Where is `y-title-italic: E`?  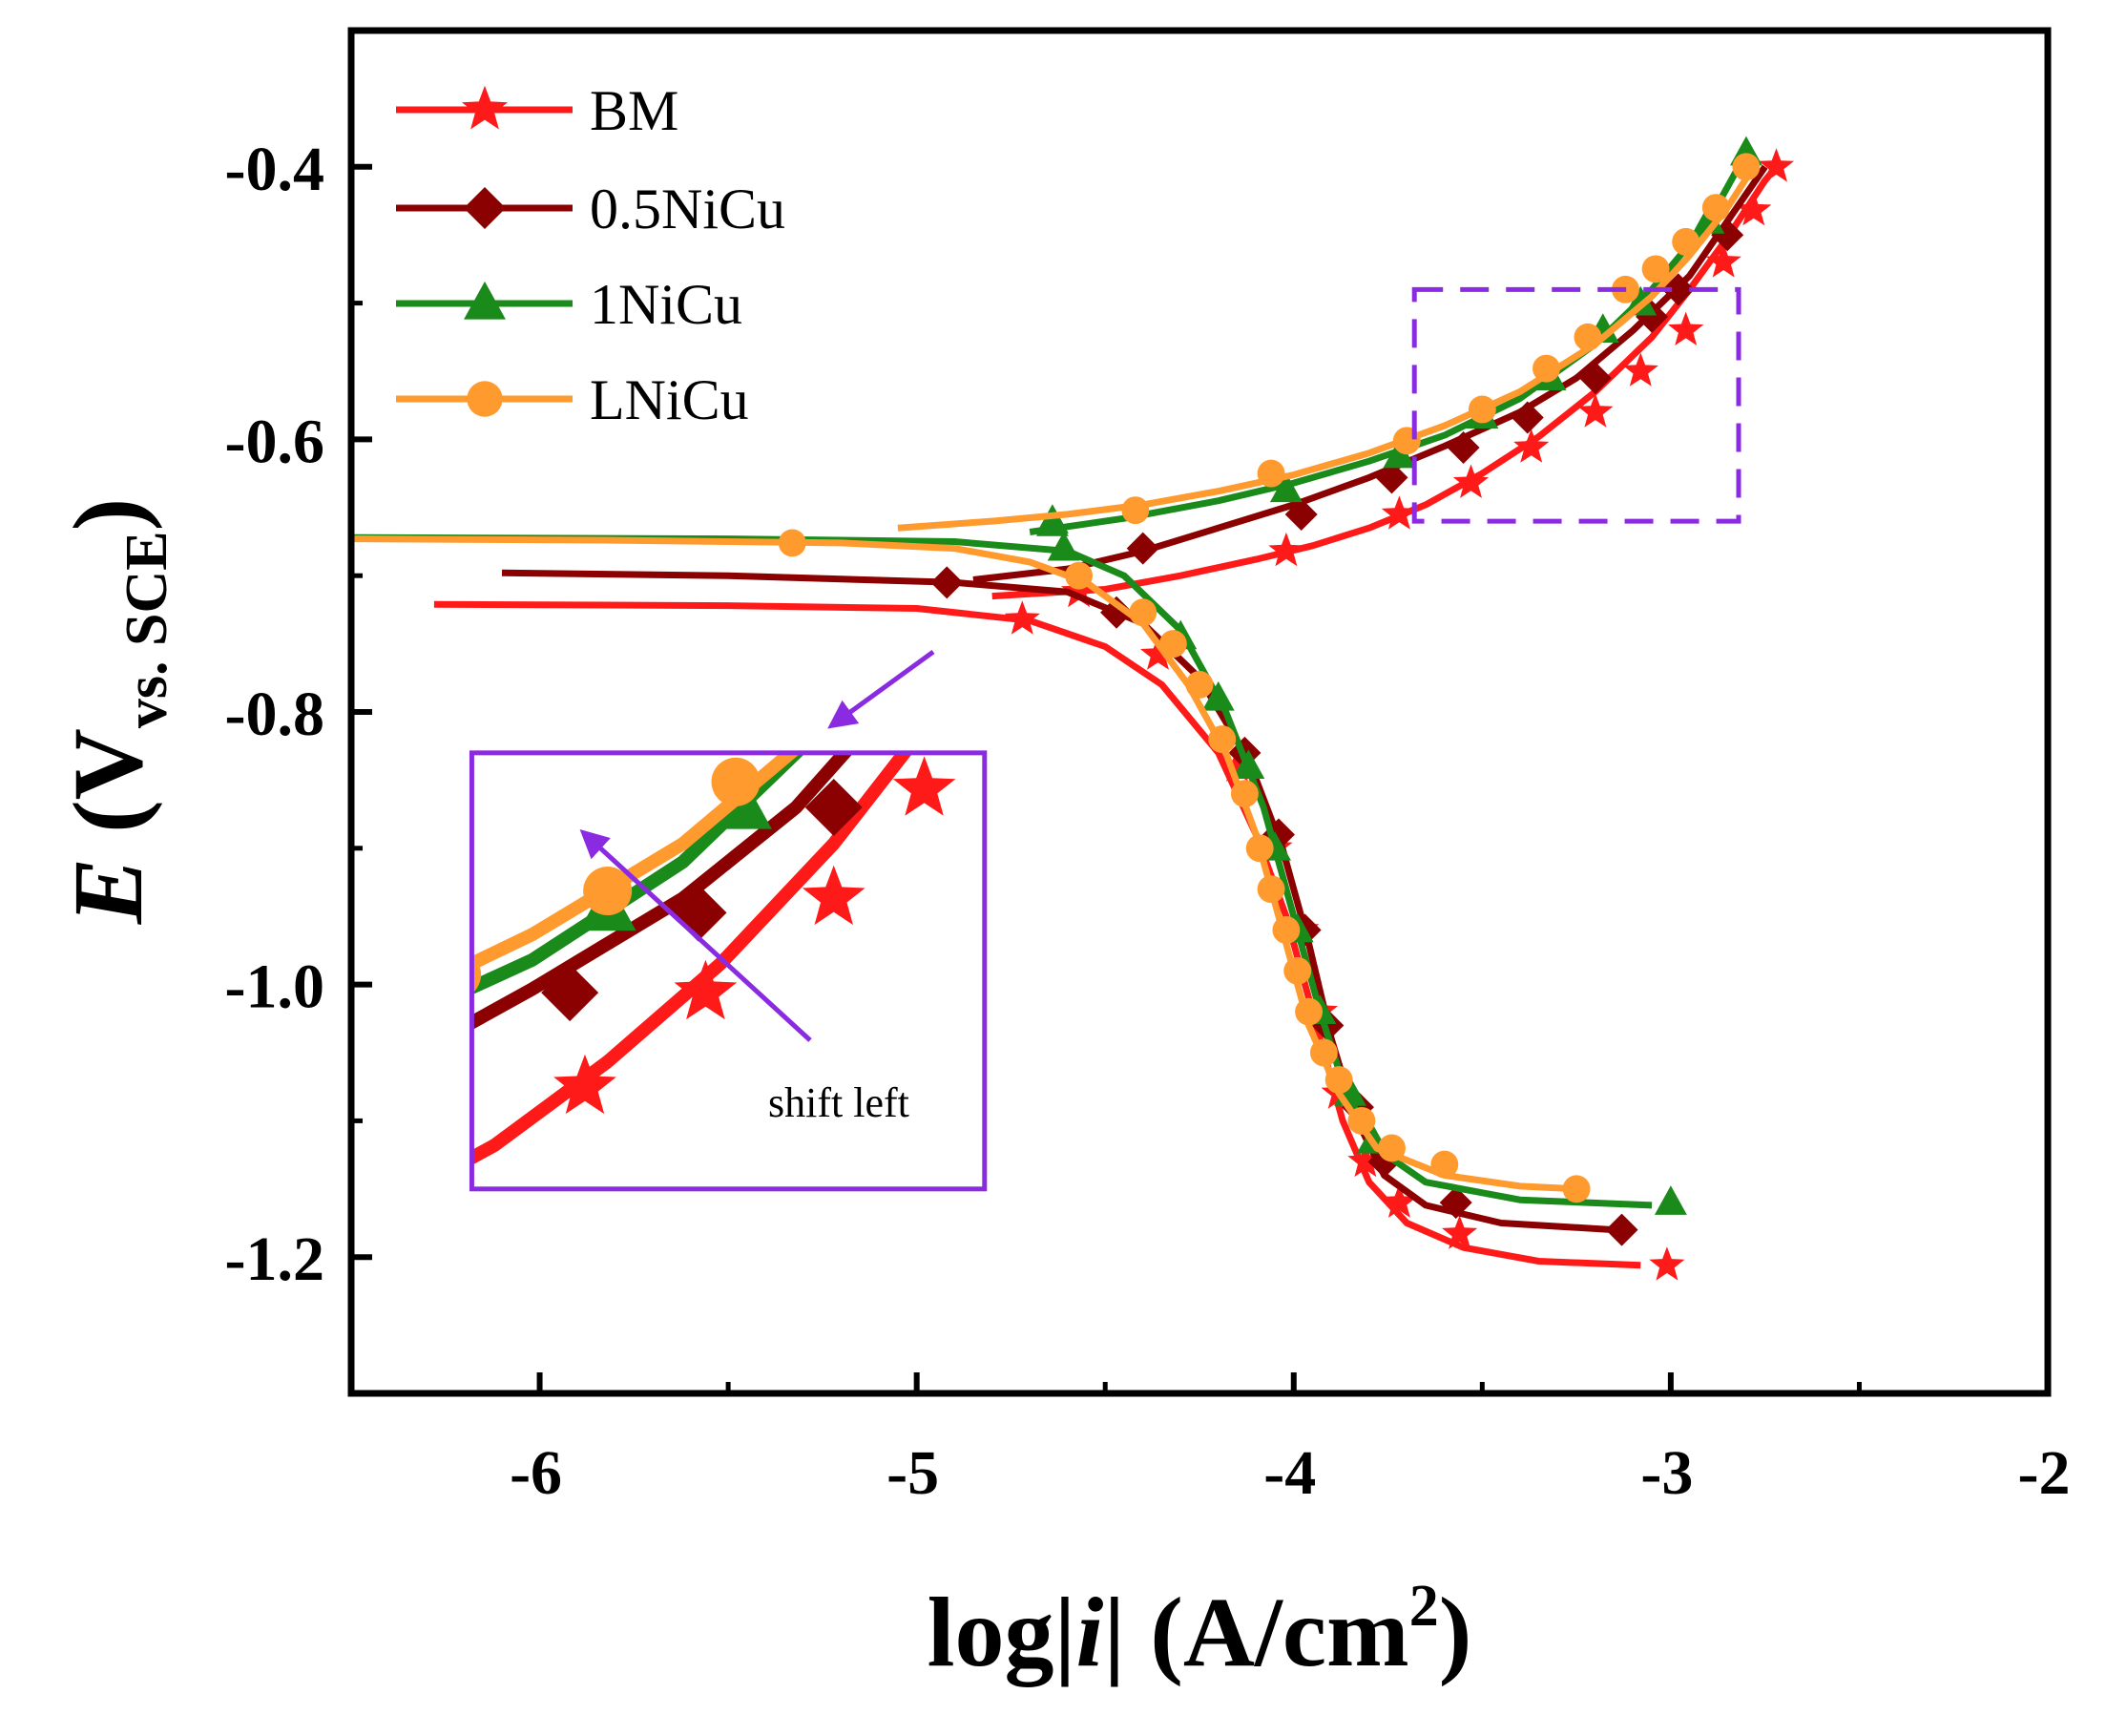
y-title-italic: E is located at coordinates (108, 891).